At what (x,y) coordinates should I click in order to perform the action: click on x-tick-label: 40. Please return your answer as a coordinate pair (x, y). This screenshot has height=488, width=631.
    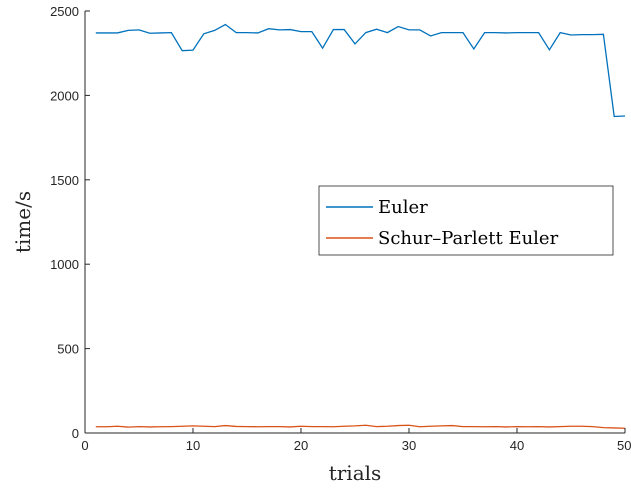
    Looking at the image, I should click on (517, 445).